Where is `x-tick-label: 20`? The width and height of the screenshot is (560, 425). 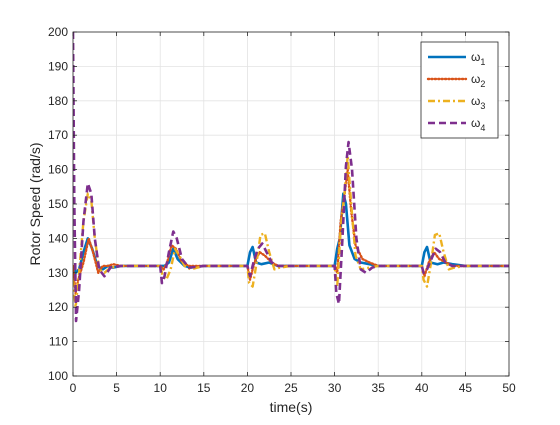 x-tick-label: 20 is located at coordinates (248, 388).